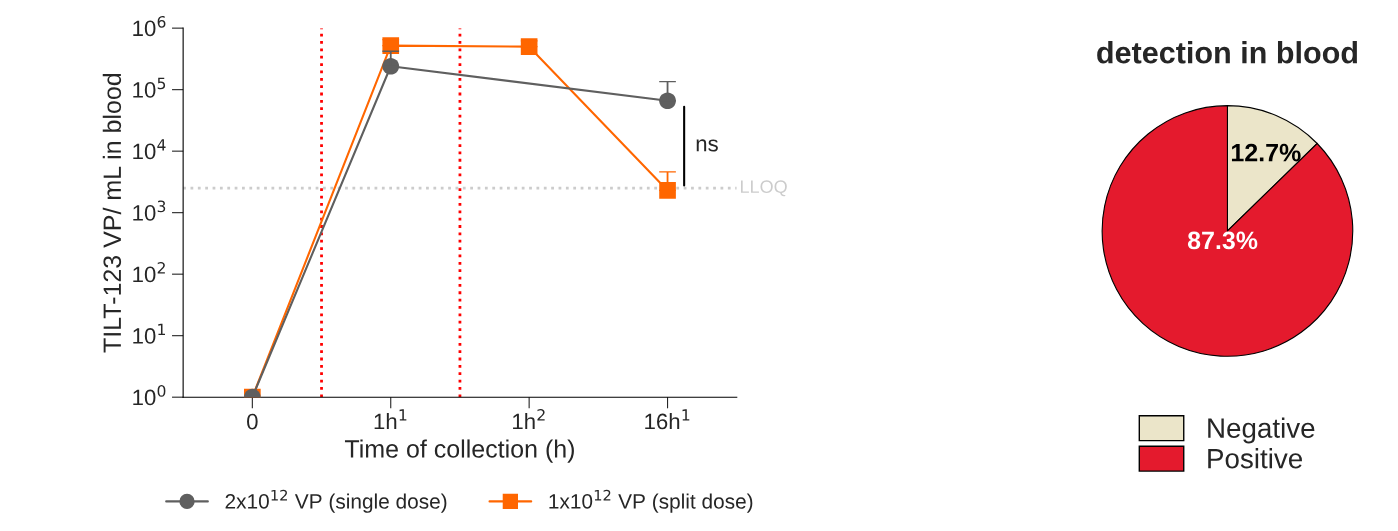 The height and width of the screenshot is (531, 1398). Describe the element at coordinates (667, 419) in the screenshot. I see `x-tick-label: 16h$^{1}$` at that location.